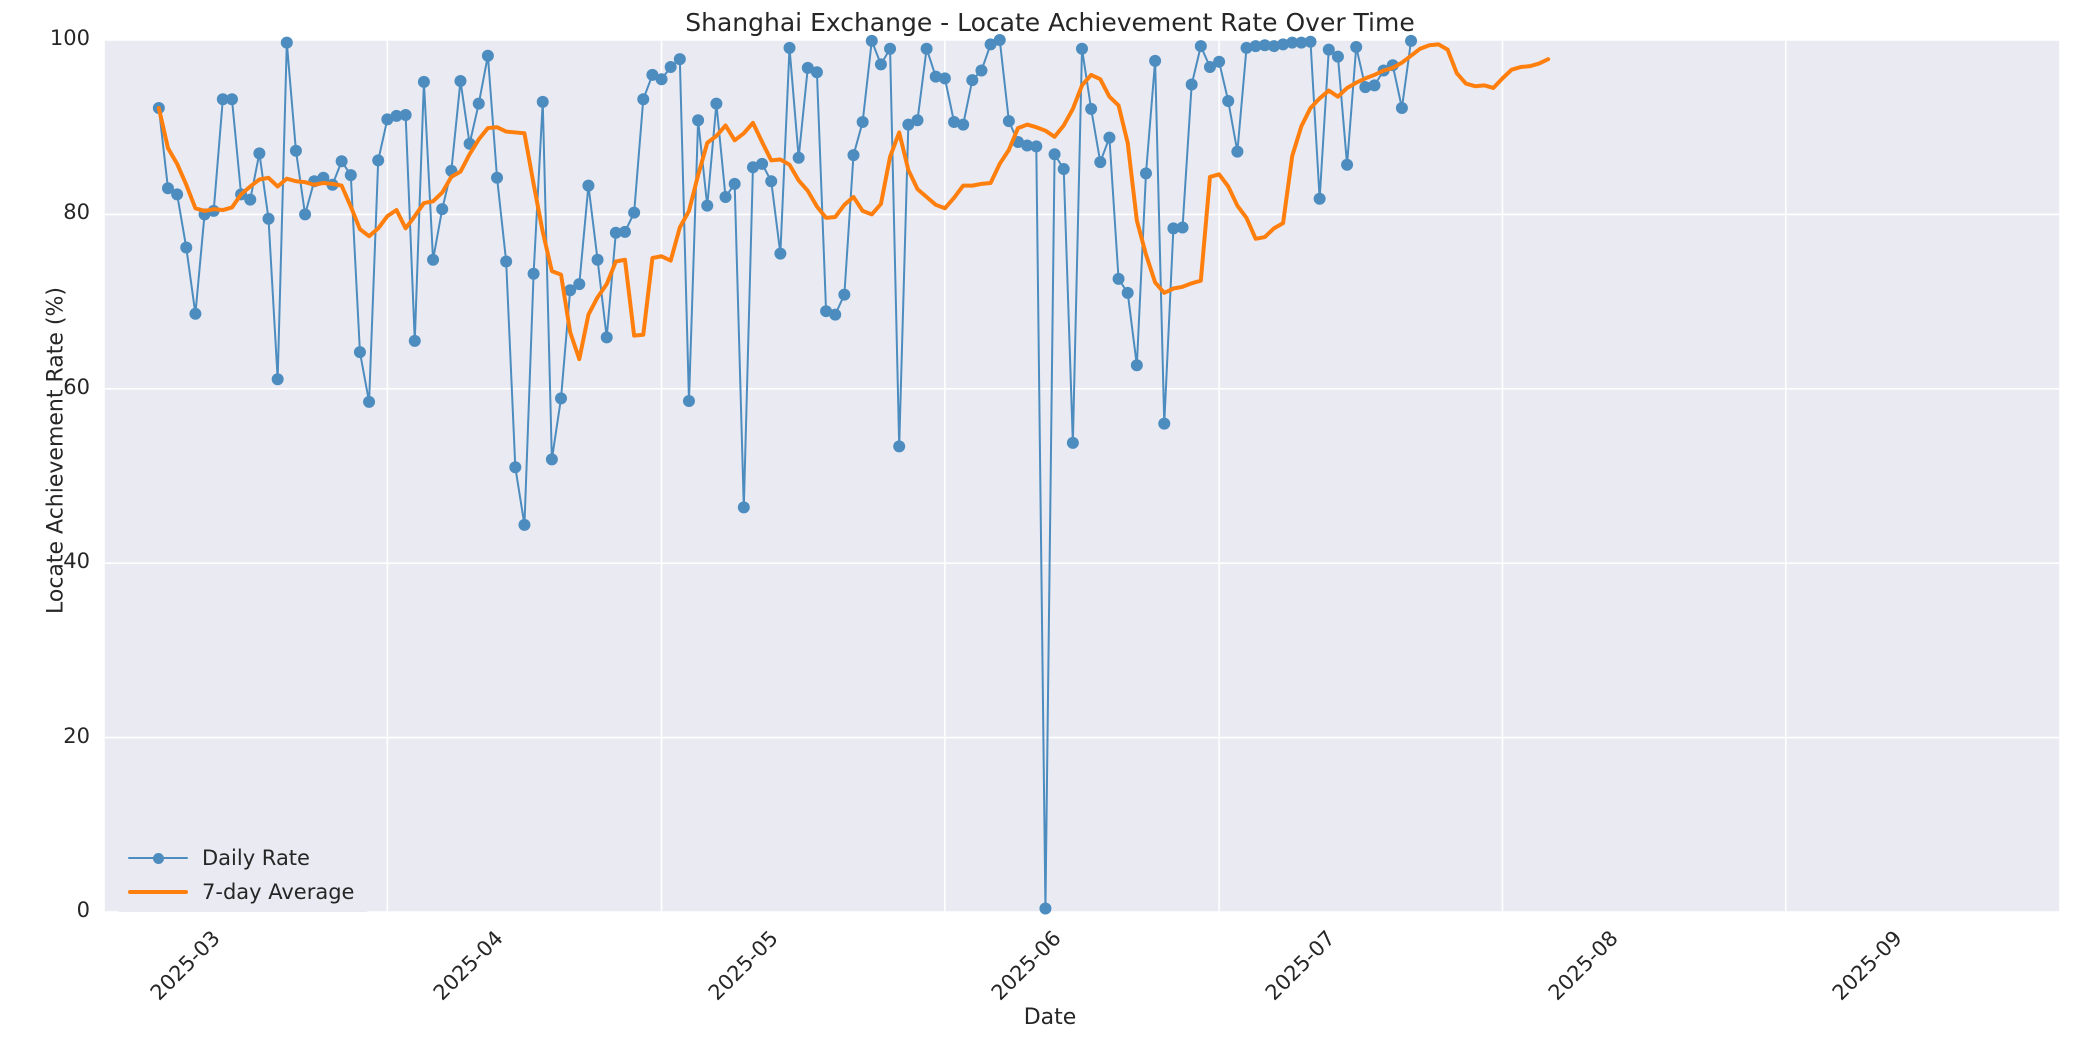 The image size is (2100, 1050). Describe the element at coordinates (76, 561) in the screenshot. I see `y-tick-label: 40` at that location.